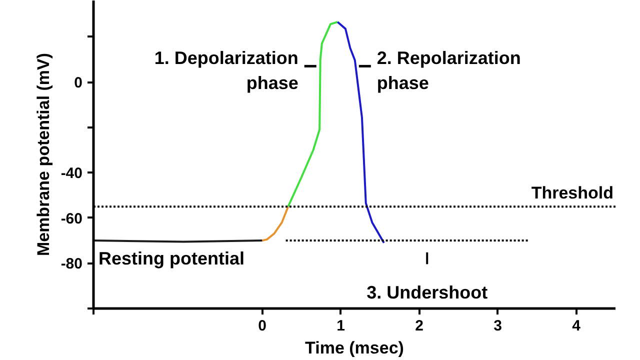  What do you see at coordinates (71, 173) in the screenshot?
I see `y-tick-label: -40` at bounding box center [71, 173].